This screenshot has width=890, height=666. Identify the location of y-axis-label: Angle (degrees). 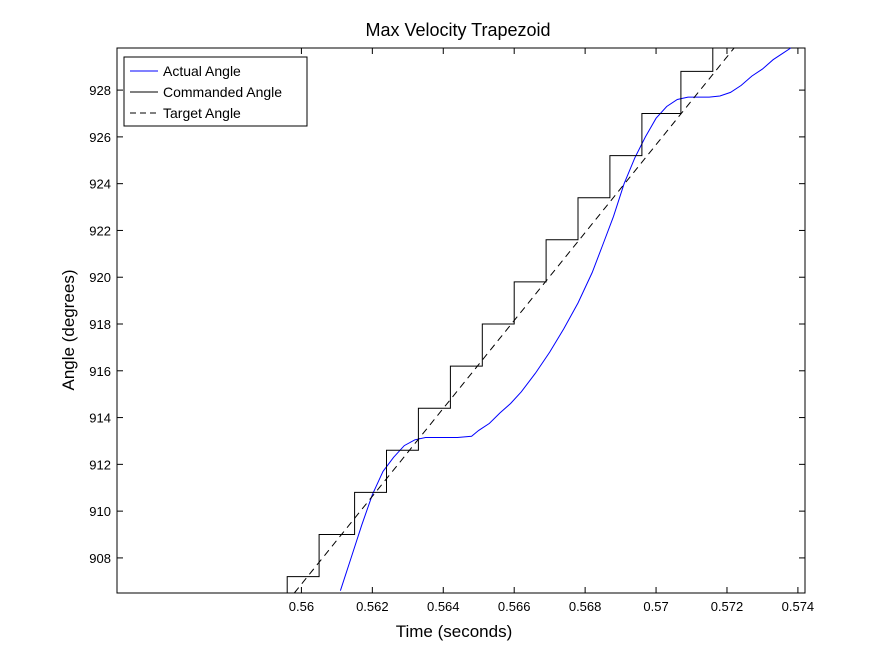
(68, 330).